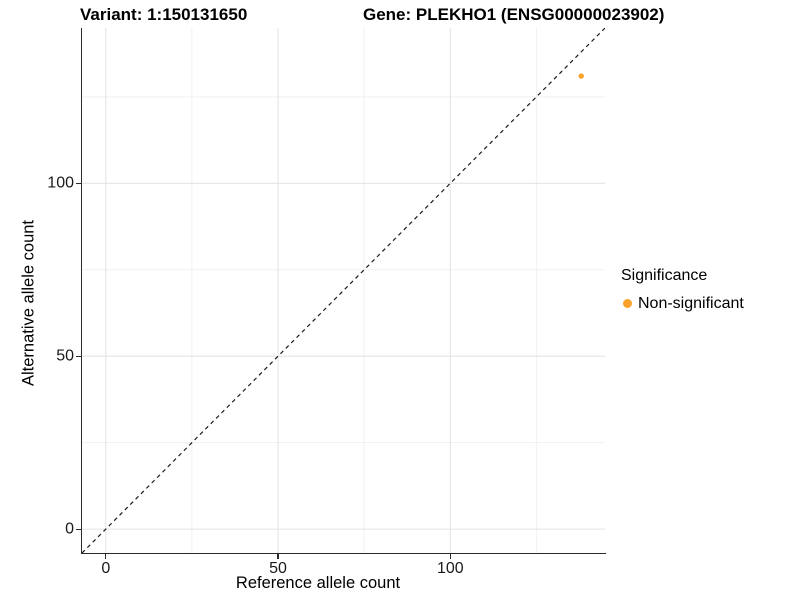 Image resolution: width=800 pixels, height=600 pixels. Describe the element at coordinates (581, 76) in the screenshot. I see `data-point` at that location.